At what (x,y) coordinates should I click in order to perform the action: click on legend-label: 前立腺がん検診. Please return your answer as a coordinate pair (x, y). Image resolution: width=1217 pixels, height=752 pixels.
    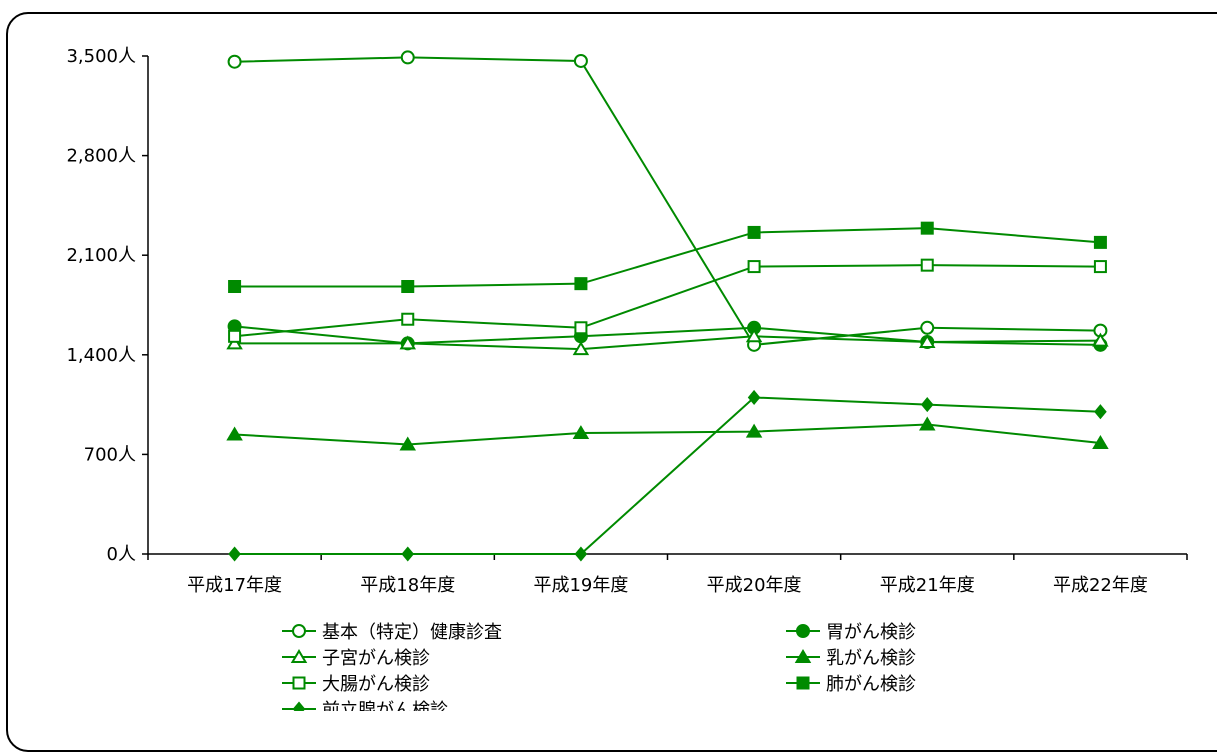
    Looking at the image, I should click on (385, 705).